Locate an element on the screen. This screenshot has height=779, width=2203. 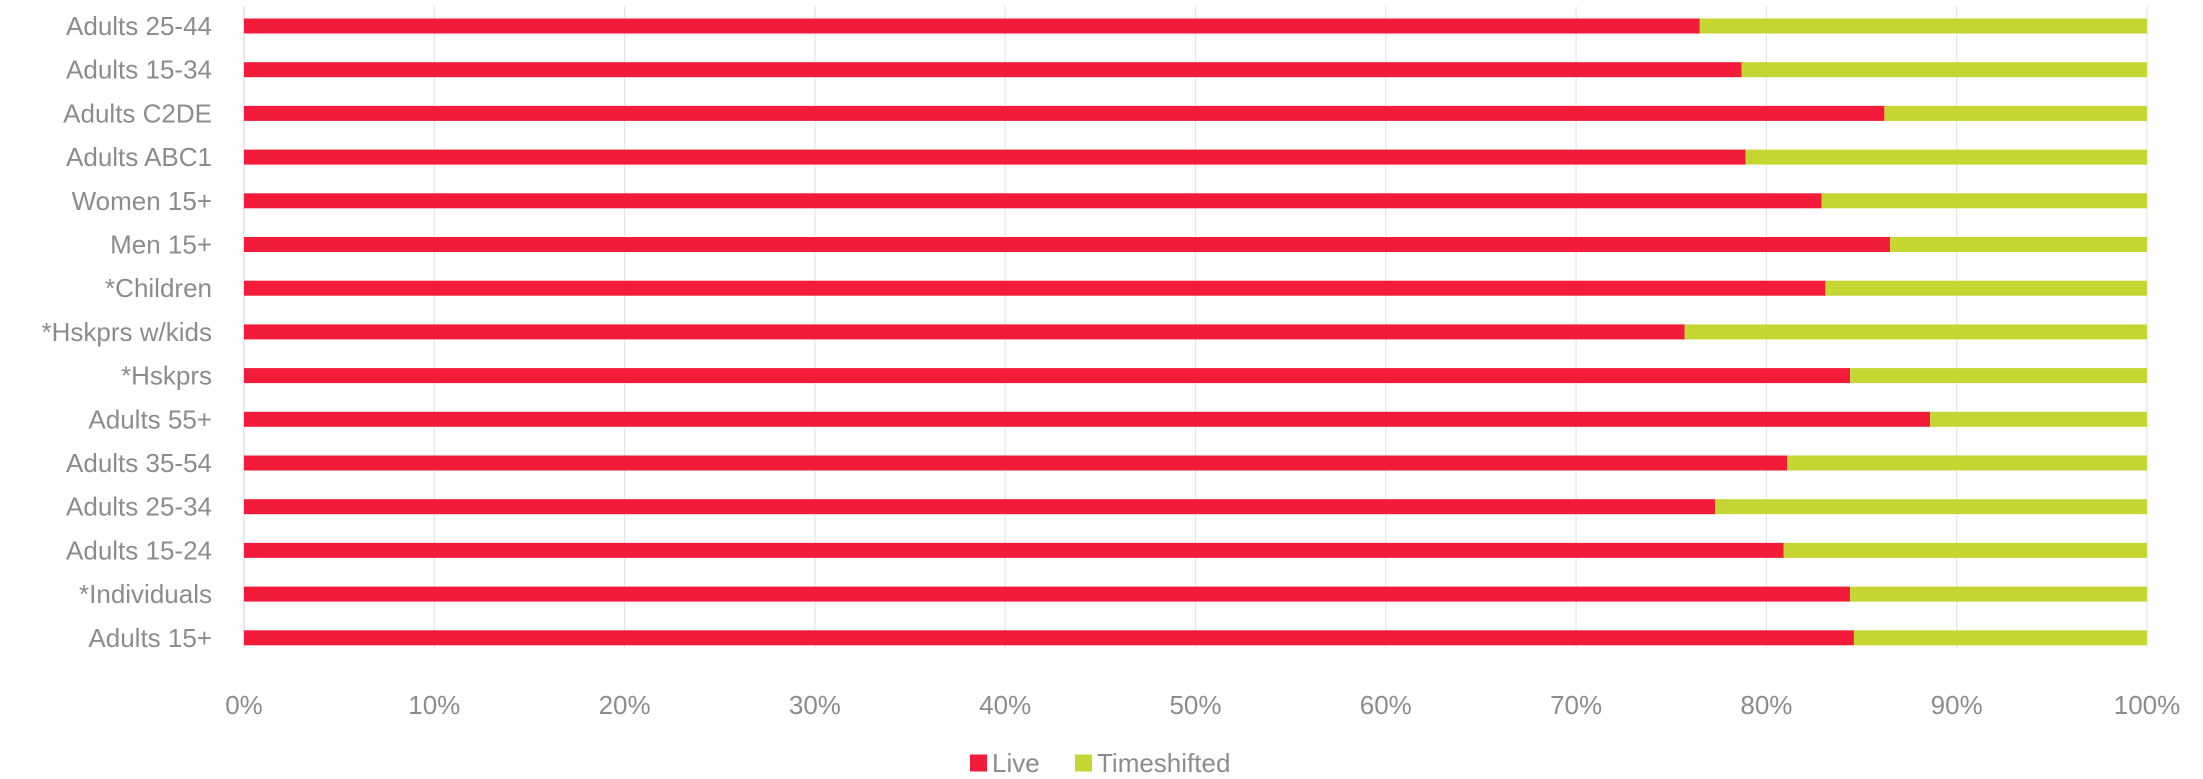
x-tick-label: 80% is located at coordinates (1766, 705).